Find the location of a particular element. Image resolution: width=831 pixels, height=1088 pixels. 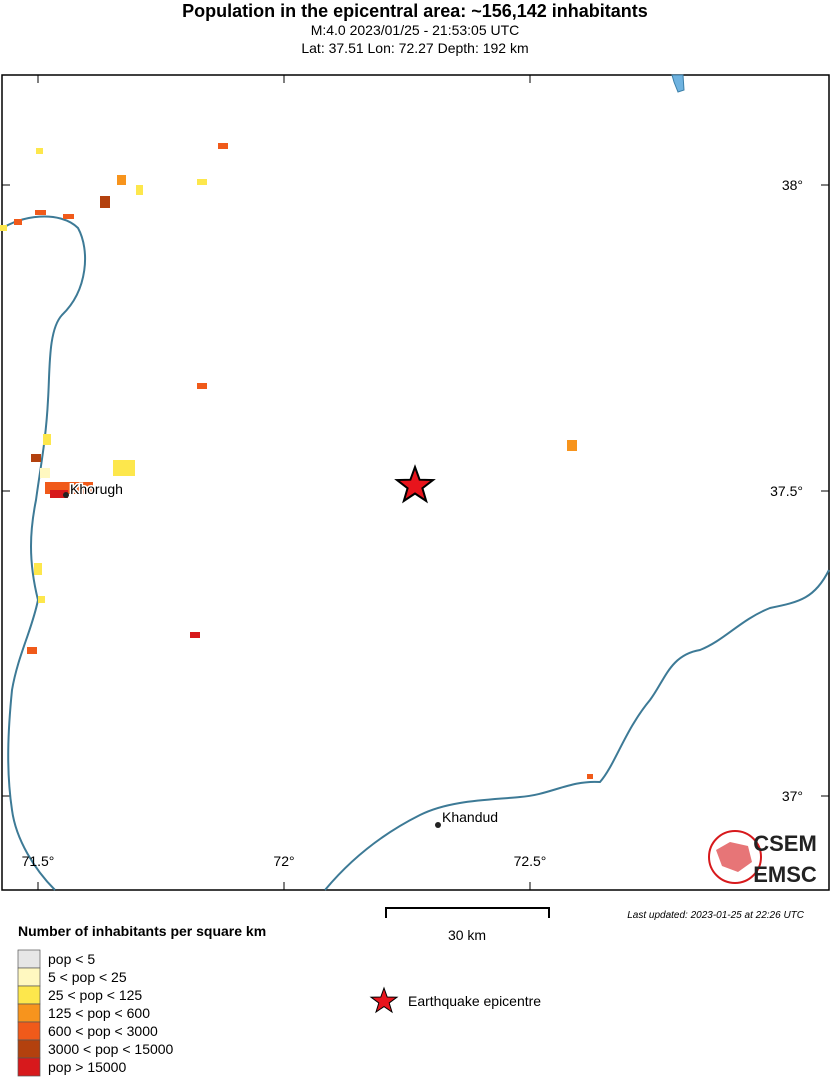

last-updated: Last updated: 2023-01-25 at 22:26 UTC is located at coordinates (716, 915).